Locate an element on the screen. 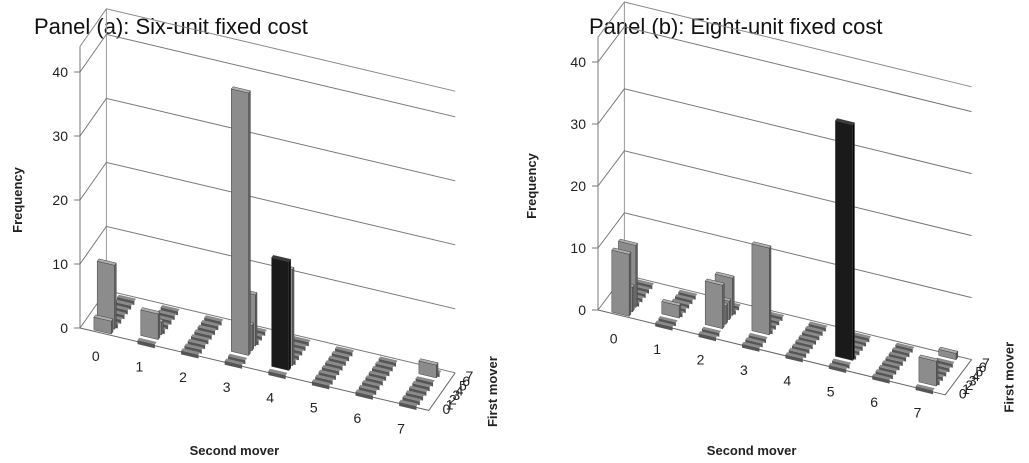 Image resolution: width=1029 pixels, height=463 pixels. x-tick-label: 5 is located at coordinates (831, 391).